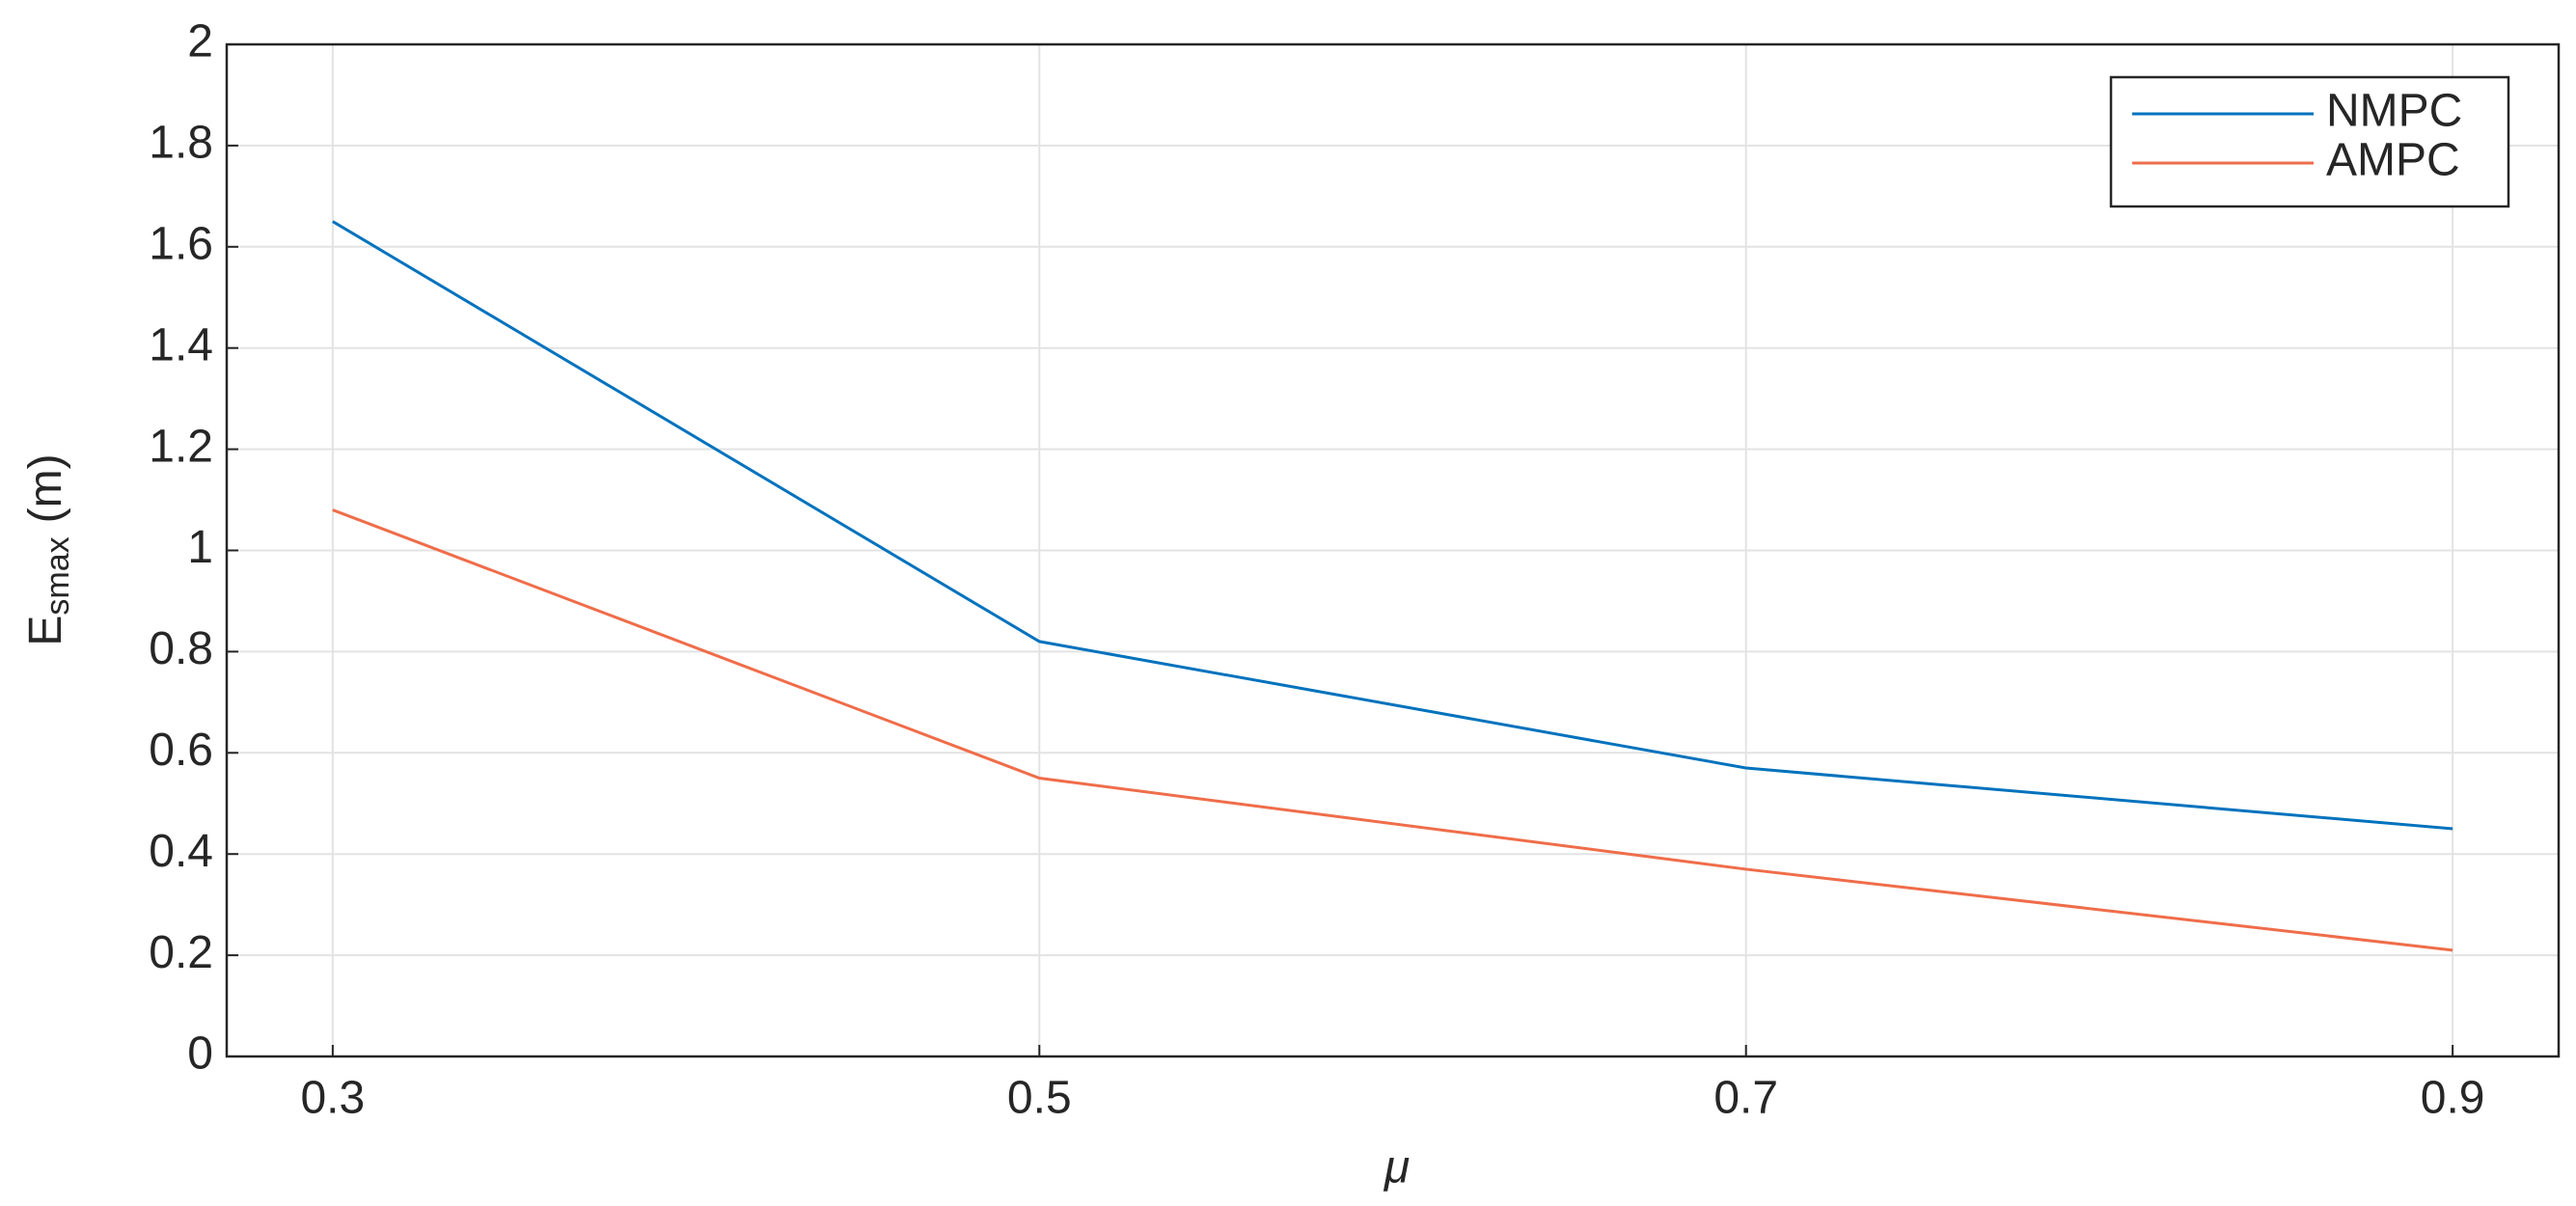  Describe the element at coordinates (181, 143) in the screenshot. I see `y-tick-label: 1.8` at that location.